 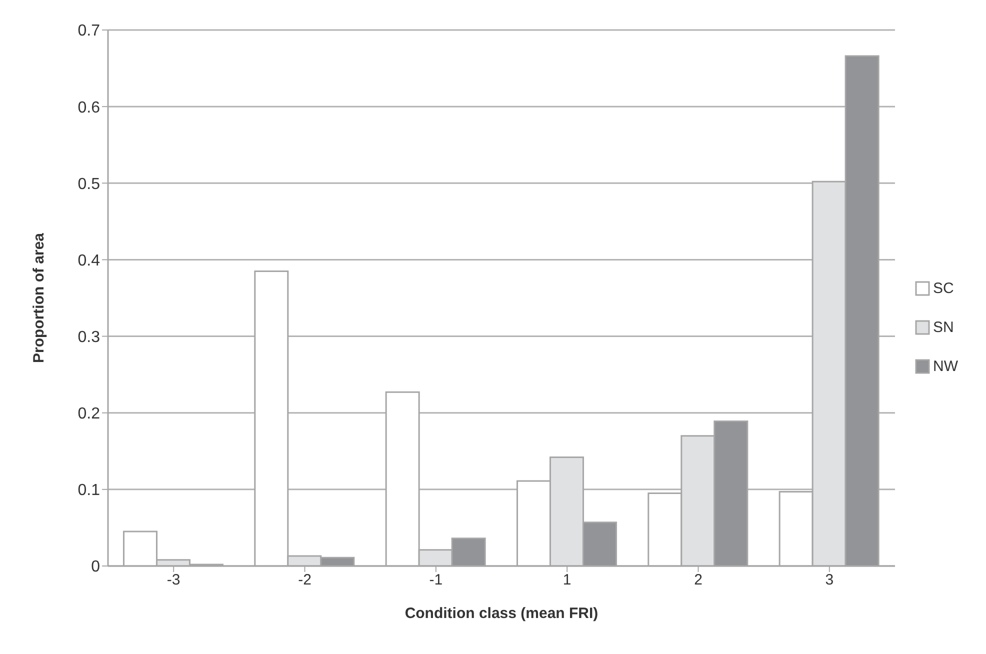 I want to click on x-tick-label: 1, so click(x=567, y=580).